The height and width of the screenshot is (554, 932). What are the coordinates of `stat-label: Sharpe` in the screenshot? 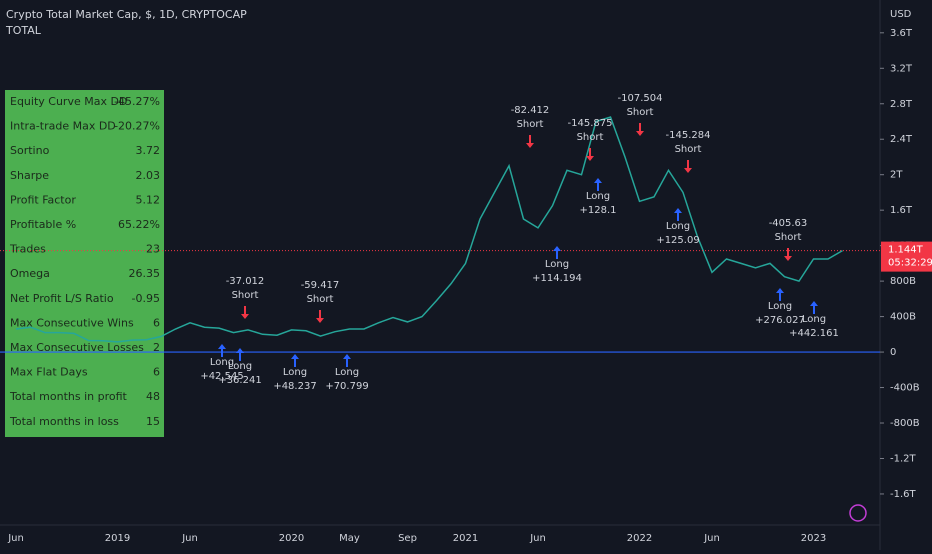 It's located at (29, 175).